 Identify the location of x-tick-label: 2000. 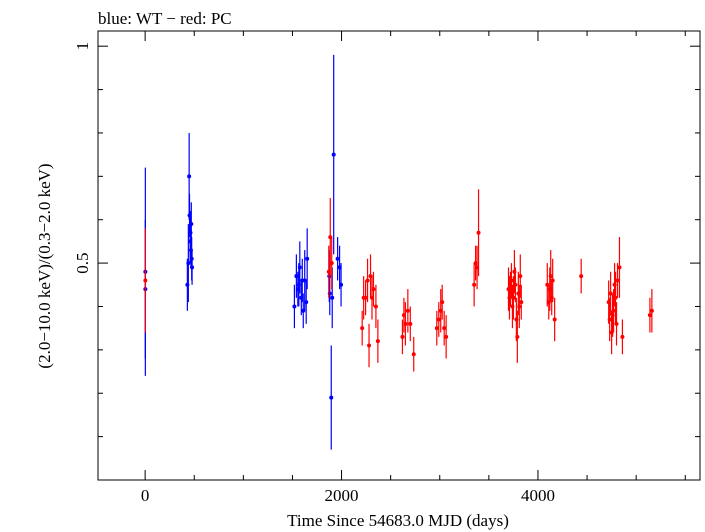
(342, 495).